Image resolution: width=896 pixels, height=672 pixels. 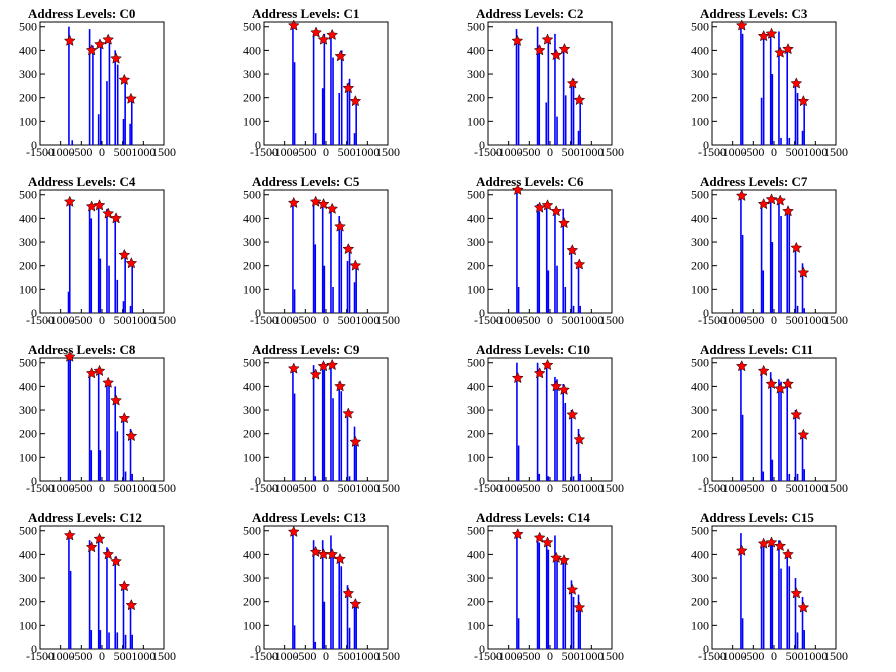 What do you see at coordinates (82, 181) in the screenshot?
I see `chart-title: Address Levels: C4` at bounding box center [82, 181].